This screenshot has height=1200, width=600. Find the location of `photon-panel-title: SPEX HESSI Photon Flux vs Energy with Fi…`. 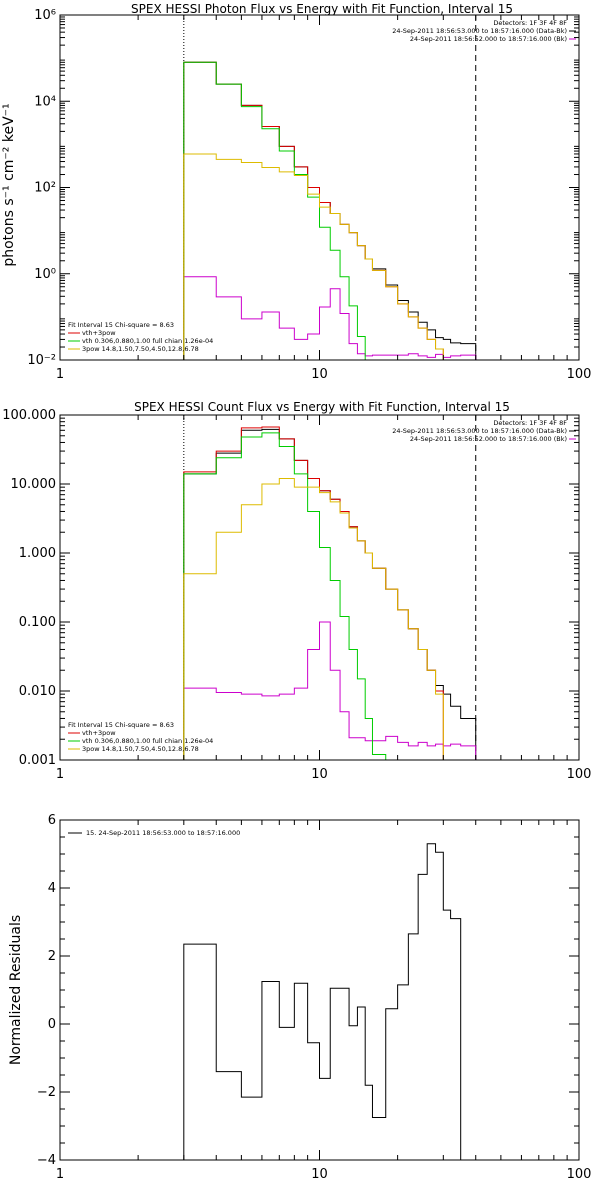

photon-panel-title: SPEX HESSI Photon Flux vs Energy with Fi… is located at coordinates (322, 9).